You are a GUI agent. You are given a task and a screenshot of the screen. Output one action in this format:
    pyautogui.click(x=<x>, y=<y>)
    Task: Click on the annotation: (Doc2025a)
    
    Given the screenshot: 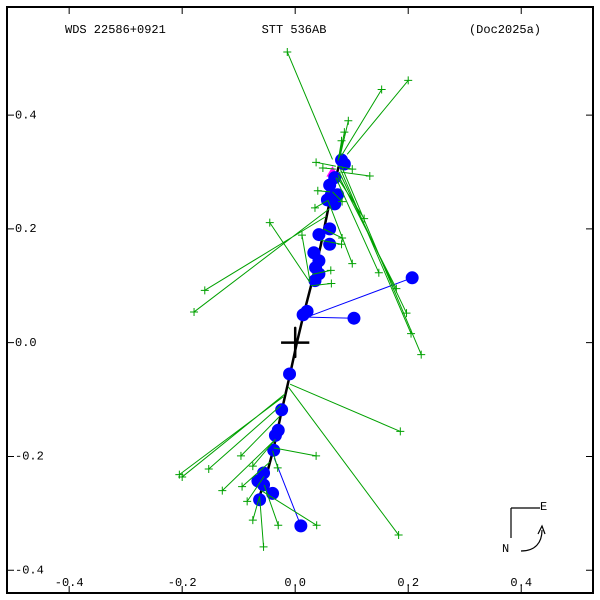 What is the action you would take?
    pyautogui.click(x=504, y=30)
    